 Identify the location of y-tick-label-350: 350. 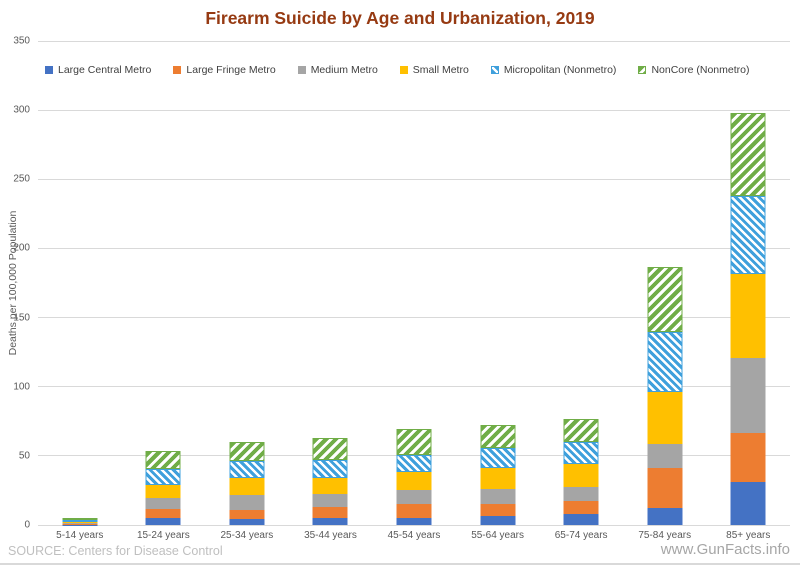
(21, 41).